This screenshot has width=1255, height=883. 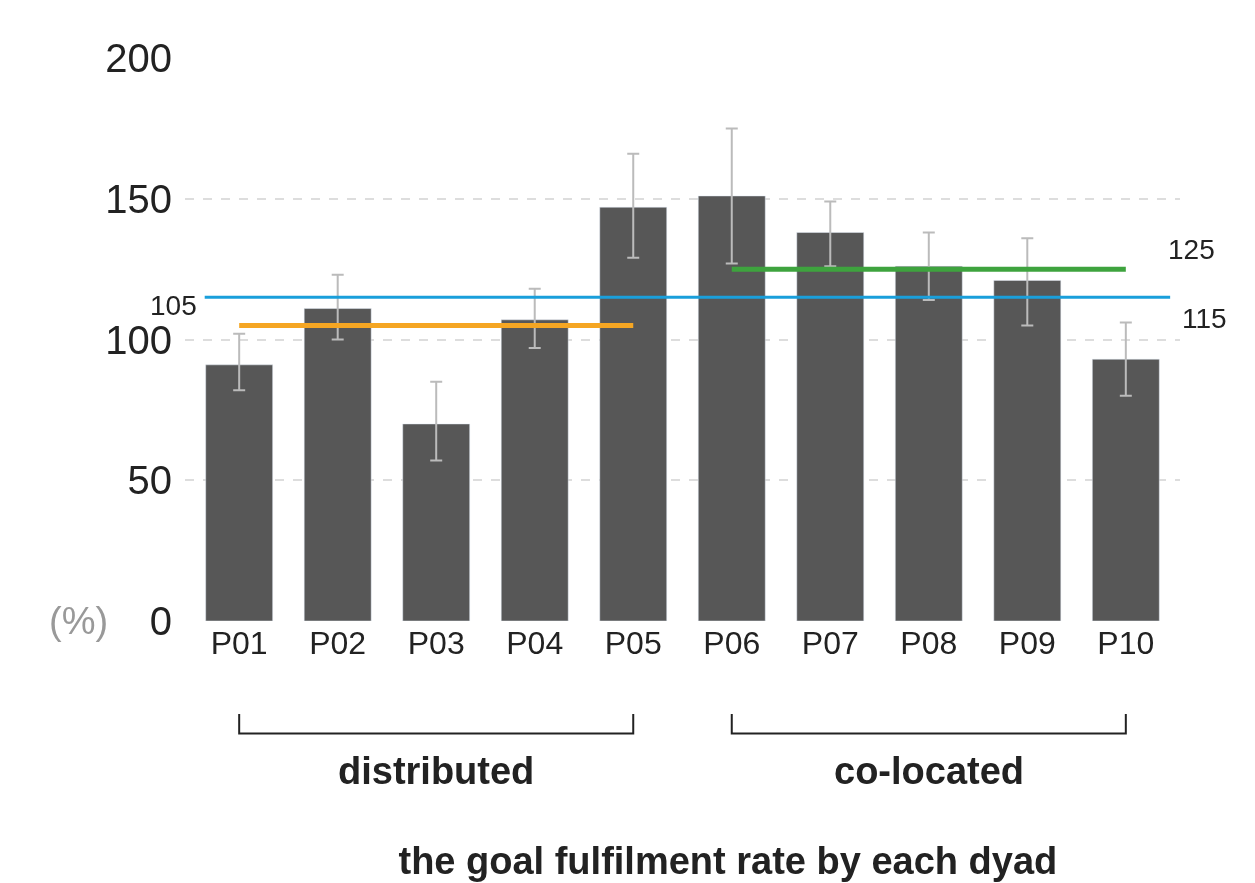 What do you see at coordinates (633, 643) in the screenshot?
I see `x-tick-label: P05` at bounding box center [633, 643].